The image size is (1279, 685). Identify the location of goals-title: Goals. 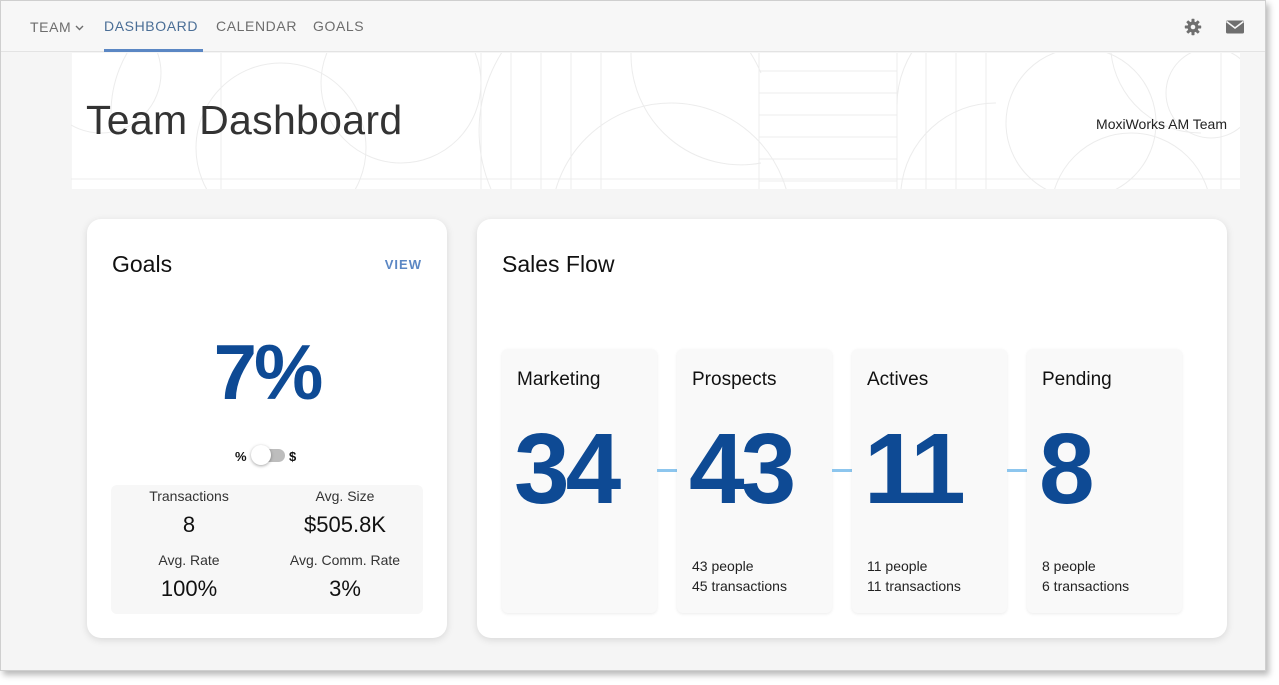
(142, 264).